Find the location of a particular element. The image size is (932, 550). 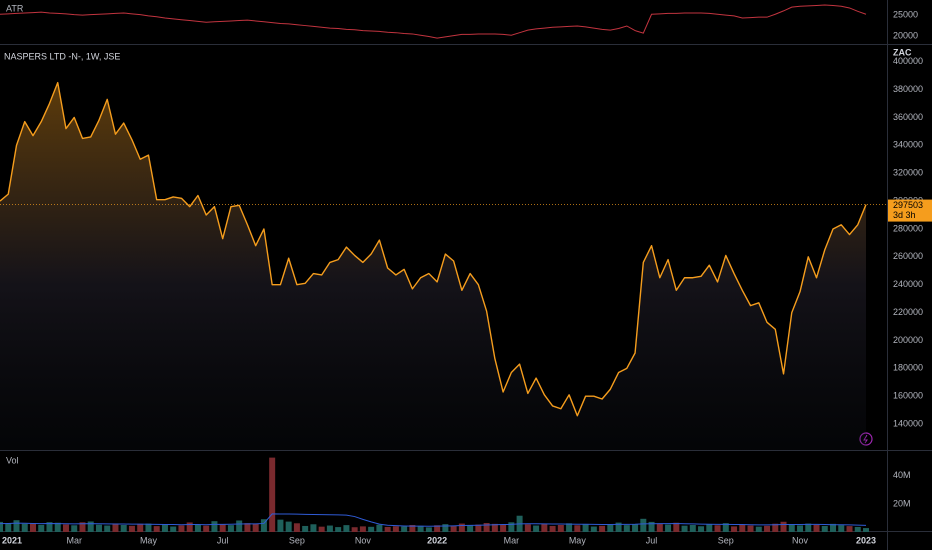

atr-title: ATR is located at coordinates (15, 8).